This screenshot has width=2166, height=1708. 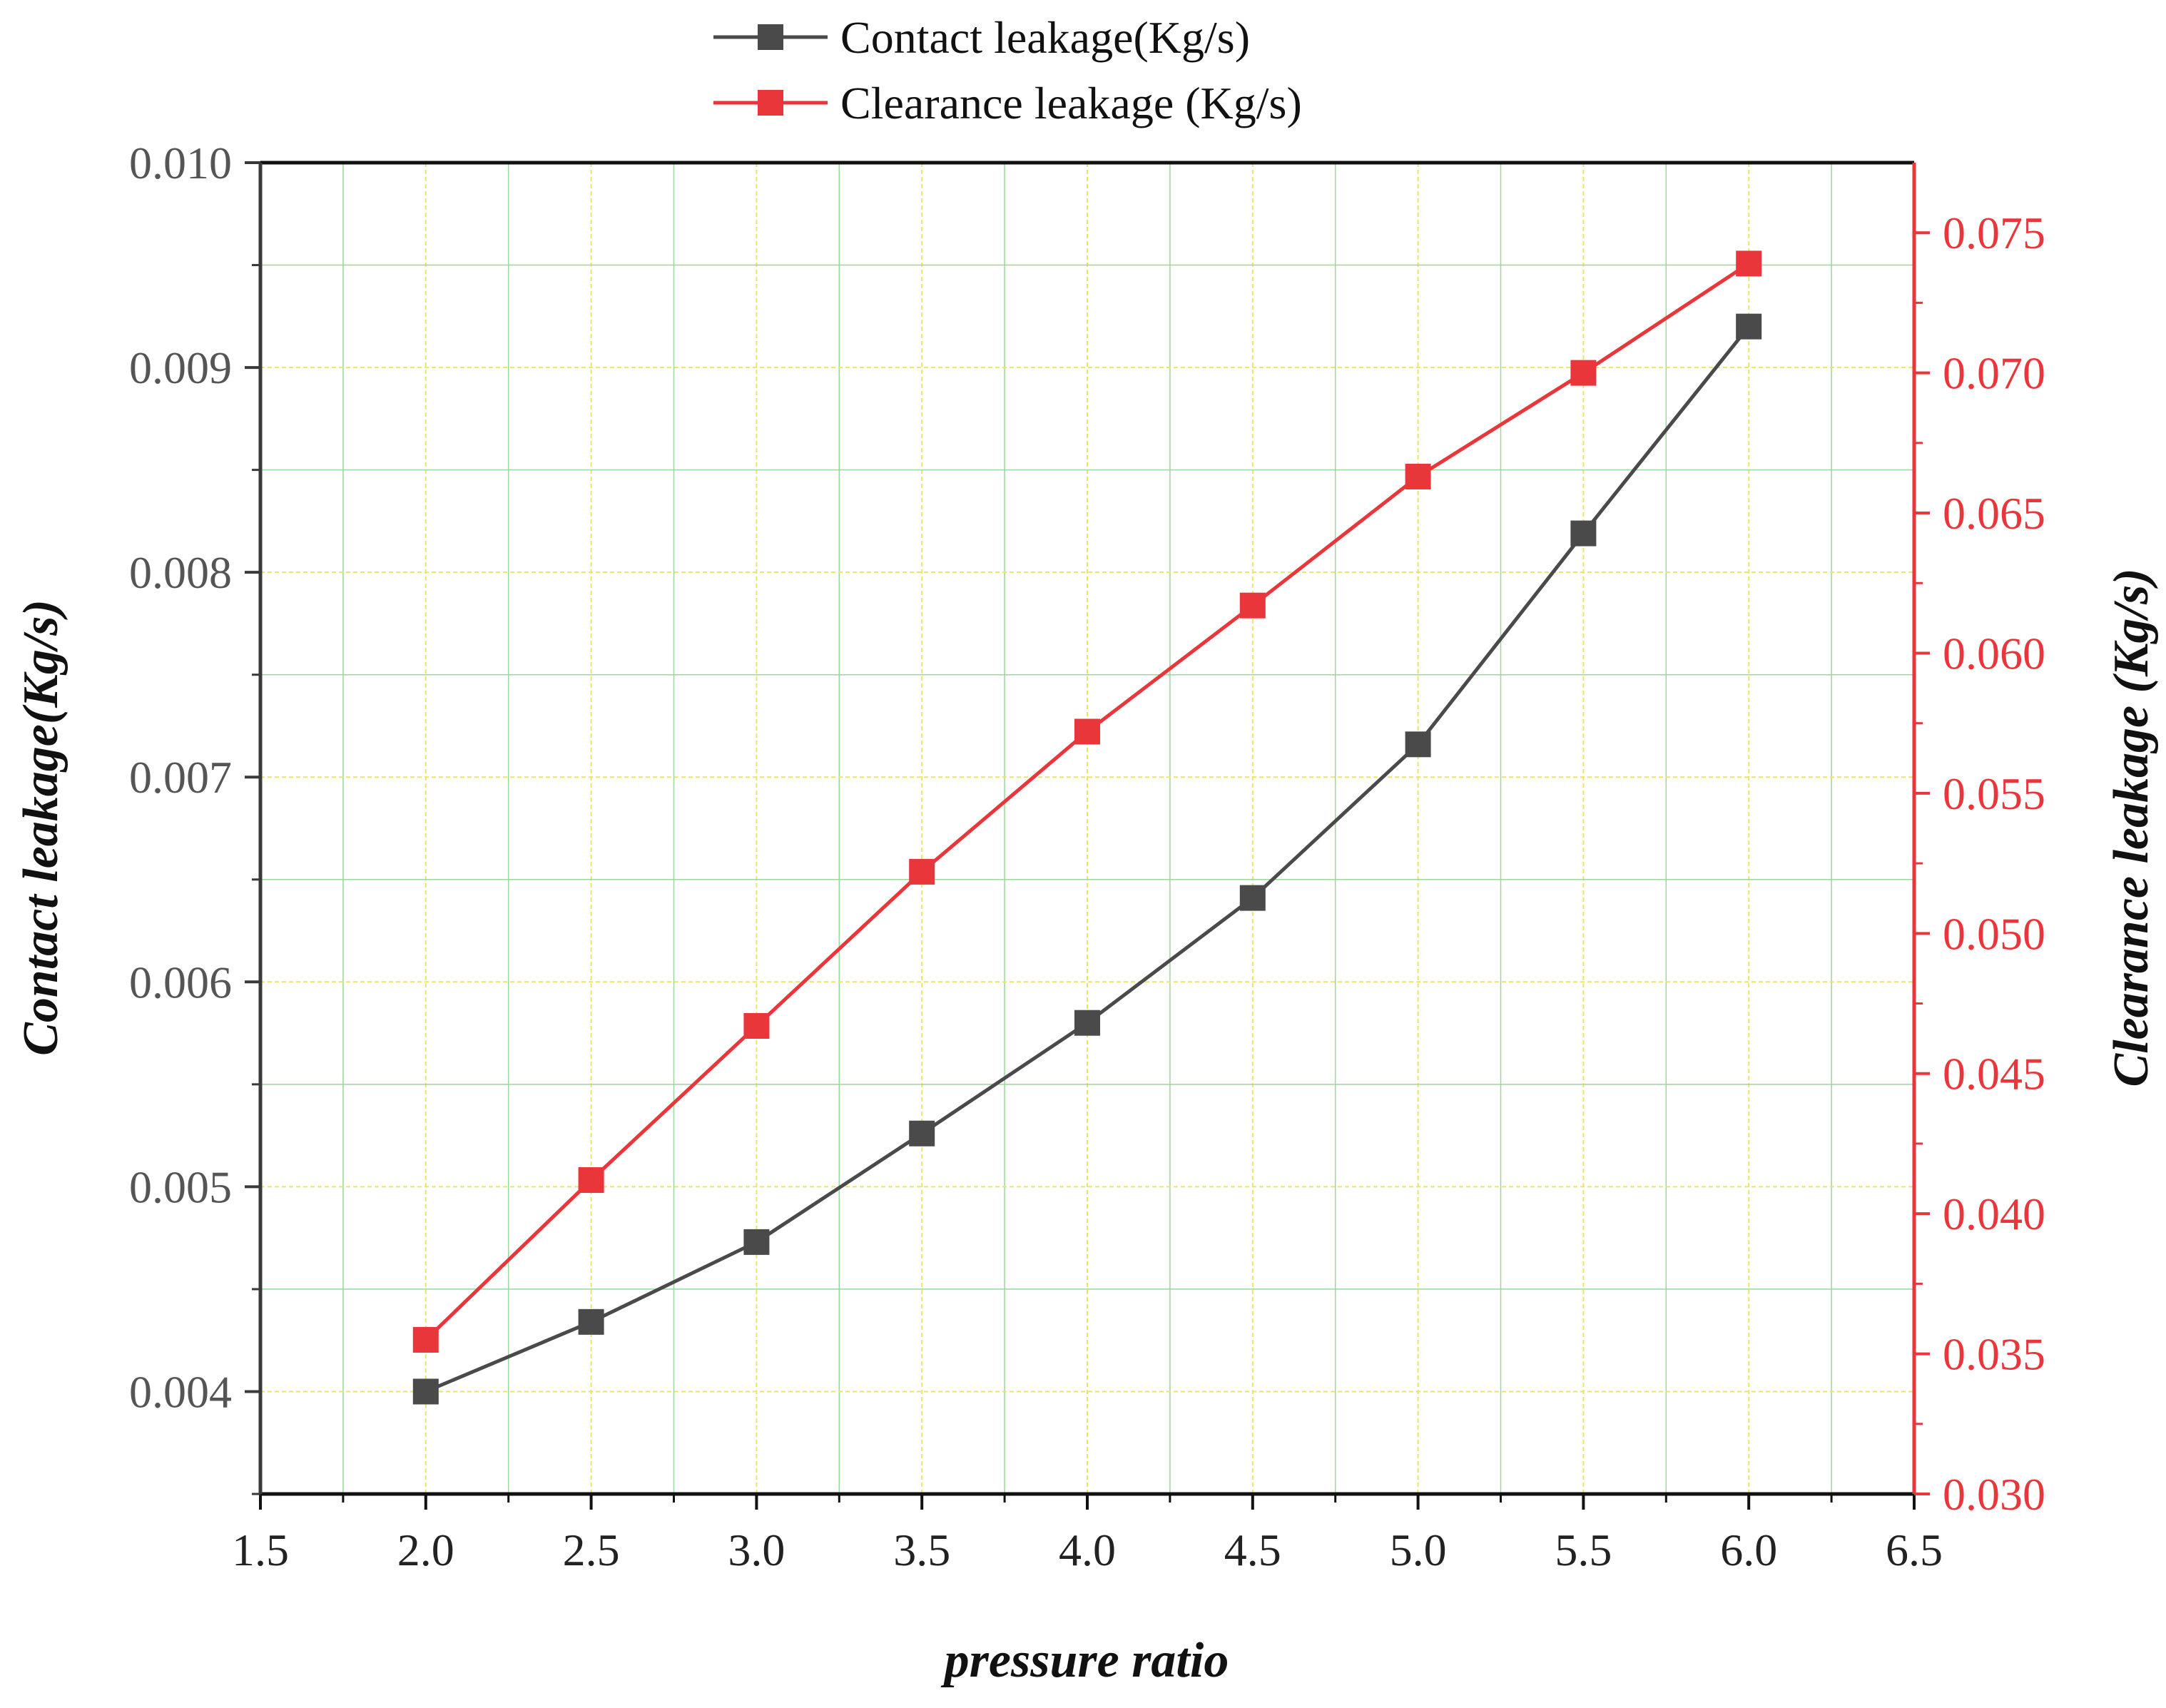 I want to click on y-tick-label-right: 0.050, so click(x=1994, y=933).